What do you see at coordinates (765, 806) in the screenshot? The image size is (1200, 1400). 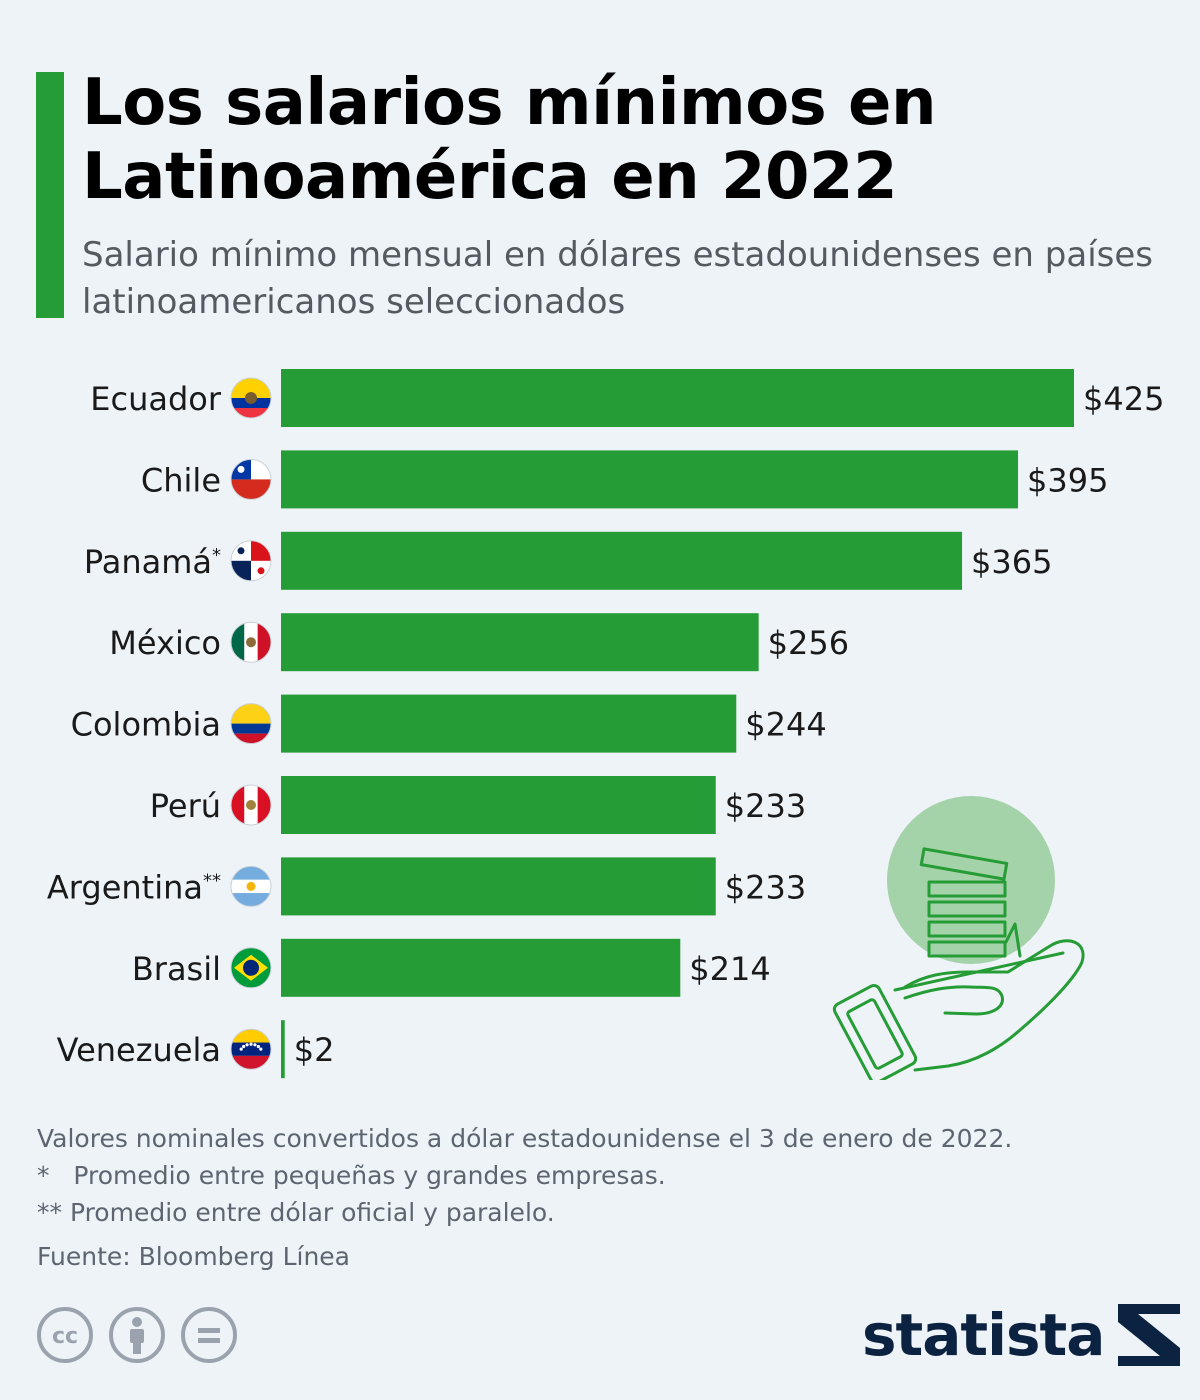 I see `value-label-peru: $233` at bounding box center [765, 806].